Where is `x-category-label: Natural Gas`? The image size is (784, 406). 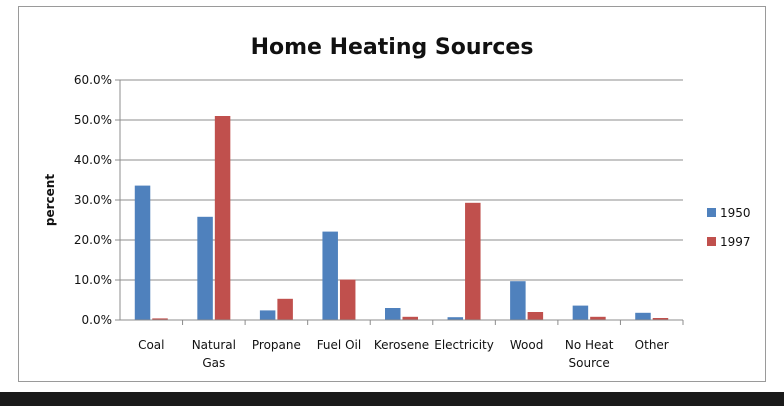 x-category-label: Natural Gas is located at coordinates (214, 354).